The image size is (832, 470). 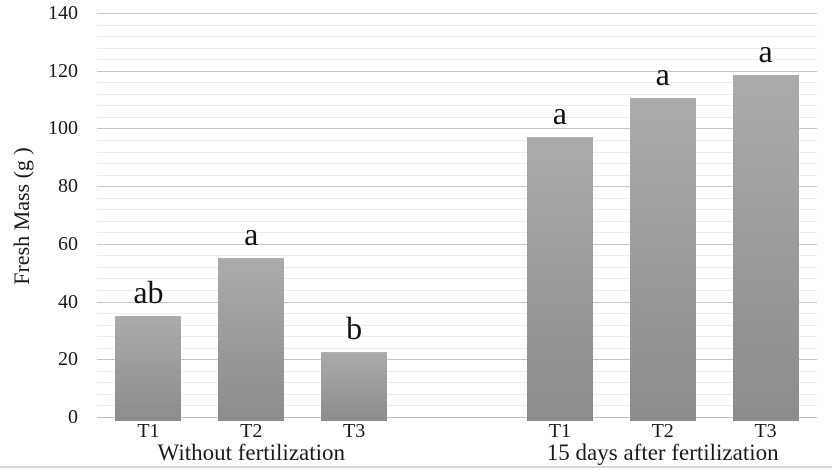 I want to click on y-axis-title: Fresh Mass (g ), so click(x=21, y=216).